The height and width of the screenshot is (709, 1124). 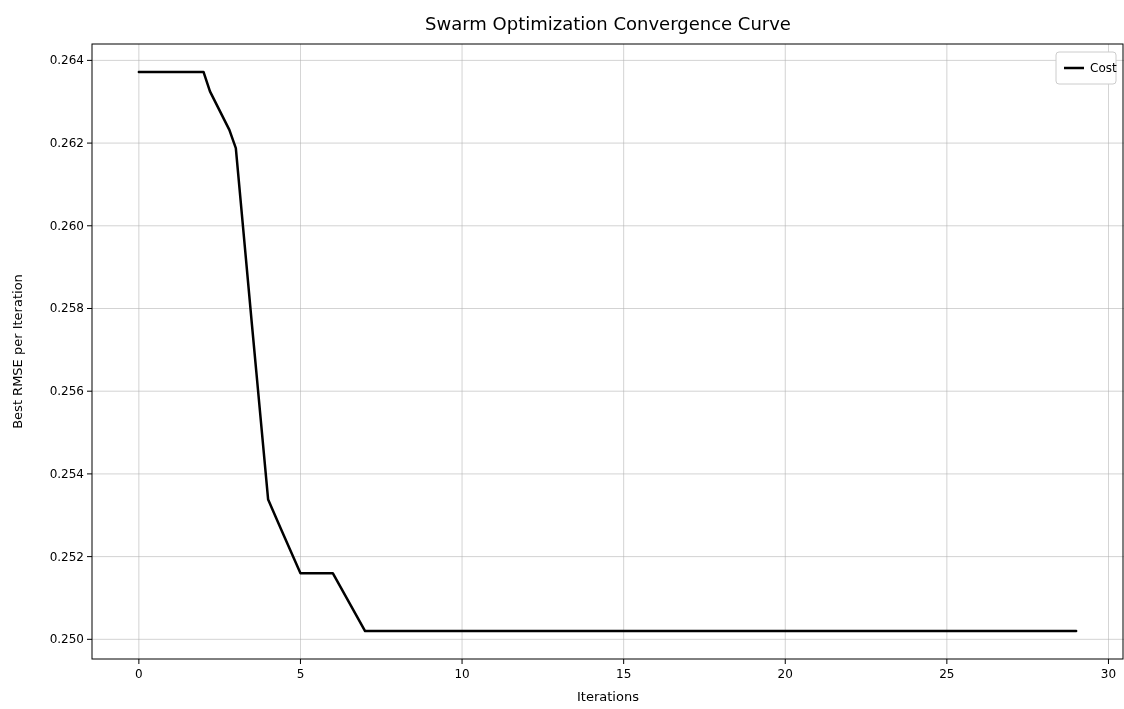 What do you see at coordinates (66, 391) in the screenshot?
I see `y-tick-label: 0.256` at bounding box center [66, 391].